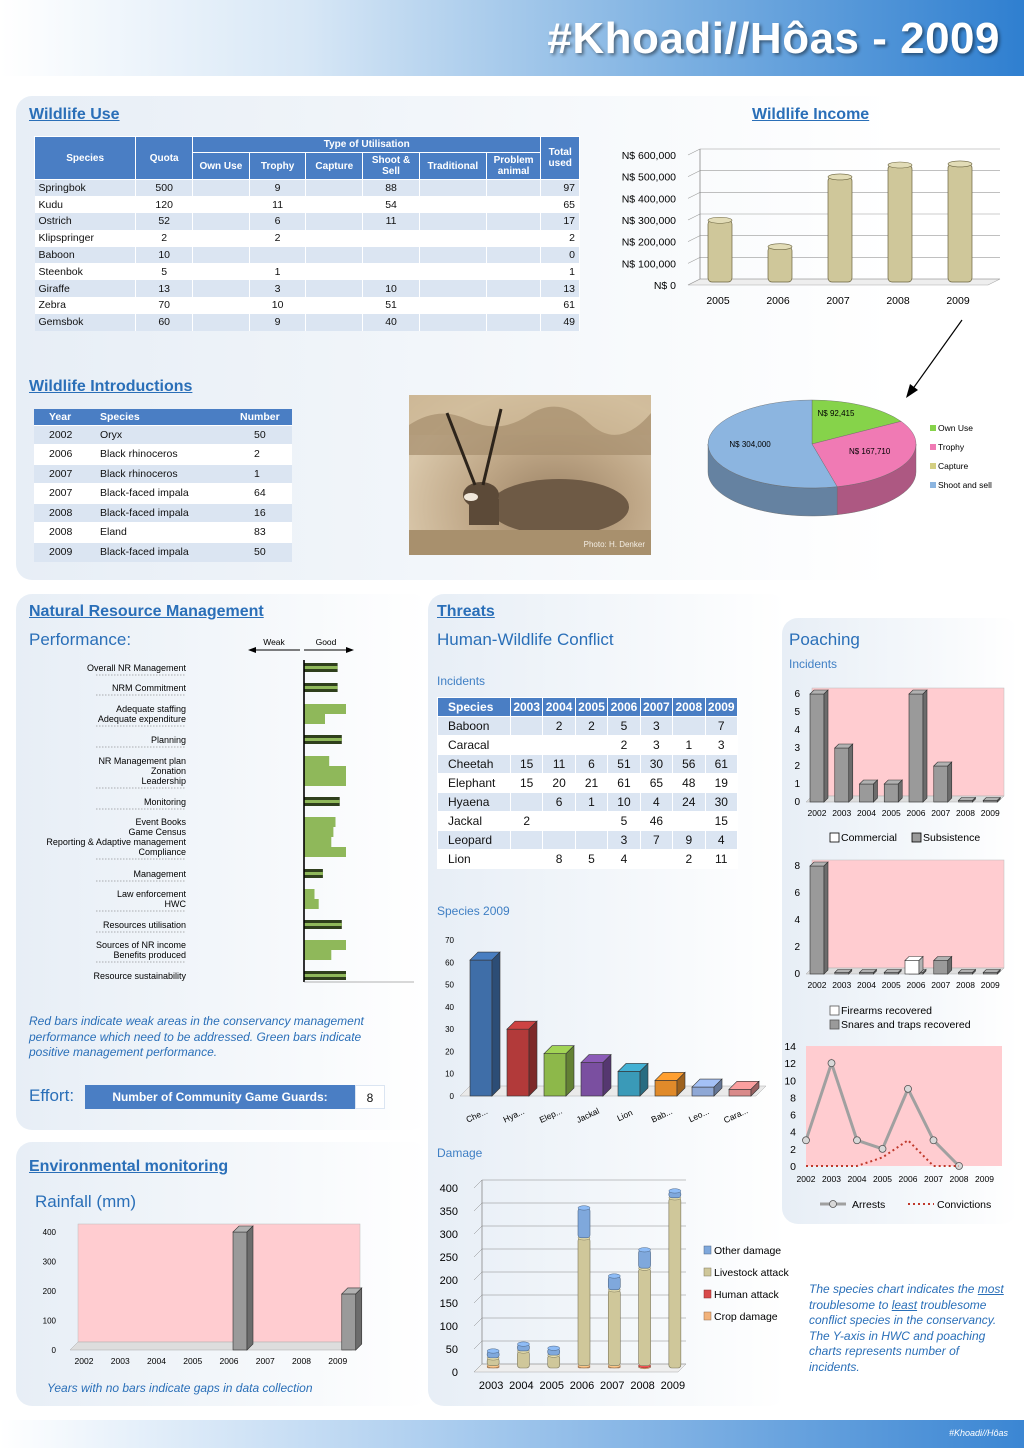 Image resolution: width=1024 pixels, height=1448 pixels. What do you see at coordinates (747, 1251) in the screenshot?
I see `legend-label: Other damage` at bounding box center [747, 1251].